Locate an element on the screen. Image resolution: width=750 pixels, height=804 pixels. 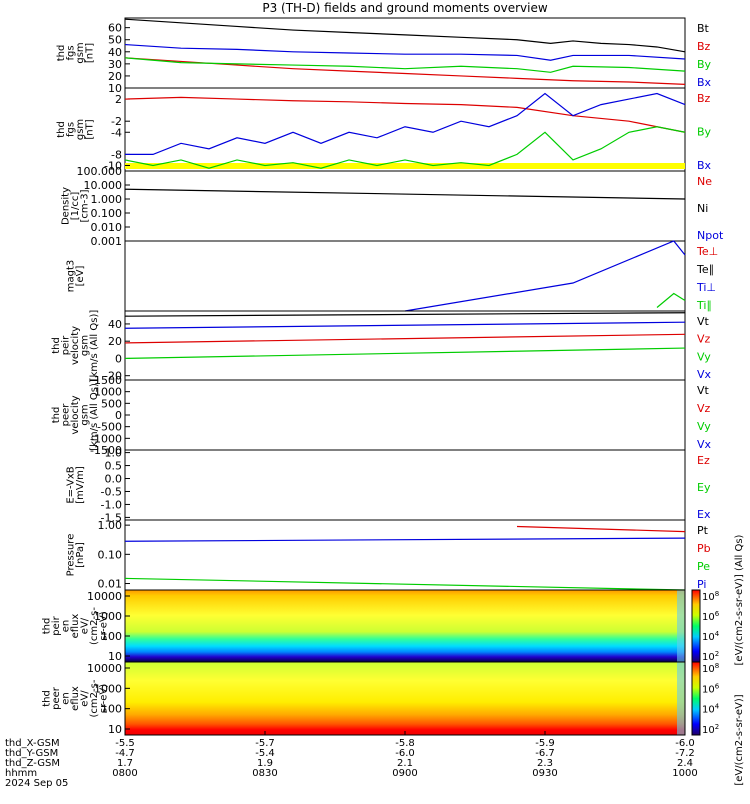
legend-Te∥: Te∥ is located at coordinates (705, 269).